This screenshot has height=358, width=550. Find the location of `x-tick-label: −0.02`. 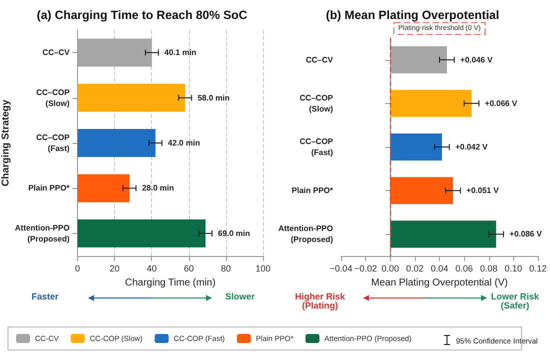

x-tick-label: −0.02 is located at coordinates (366, 269).